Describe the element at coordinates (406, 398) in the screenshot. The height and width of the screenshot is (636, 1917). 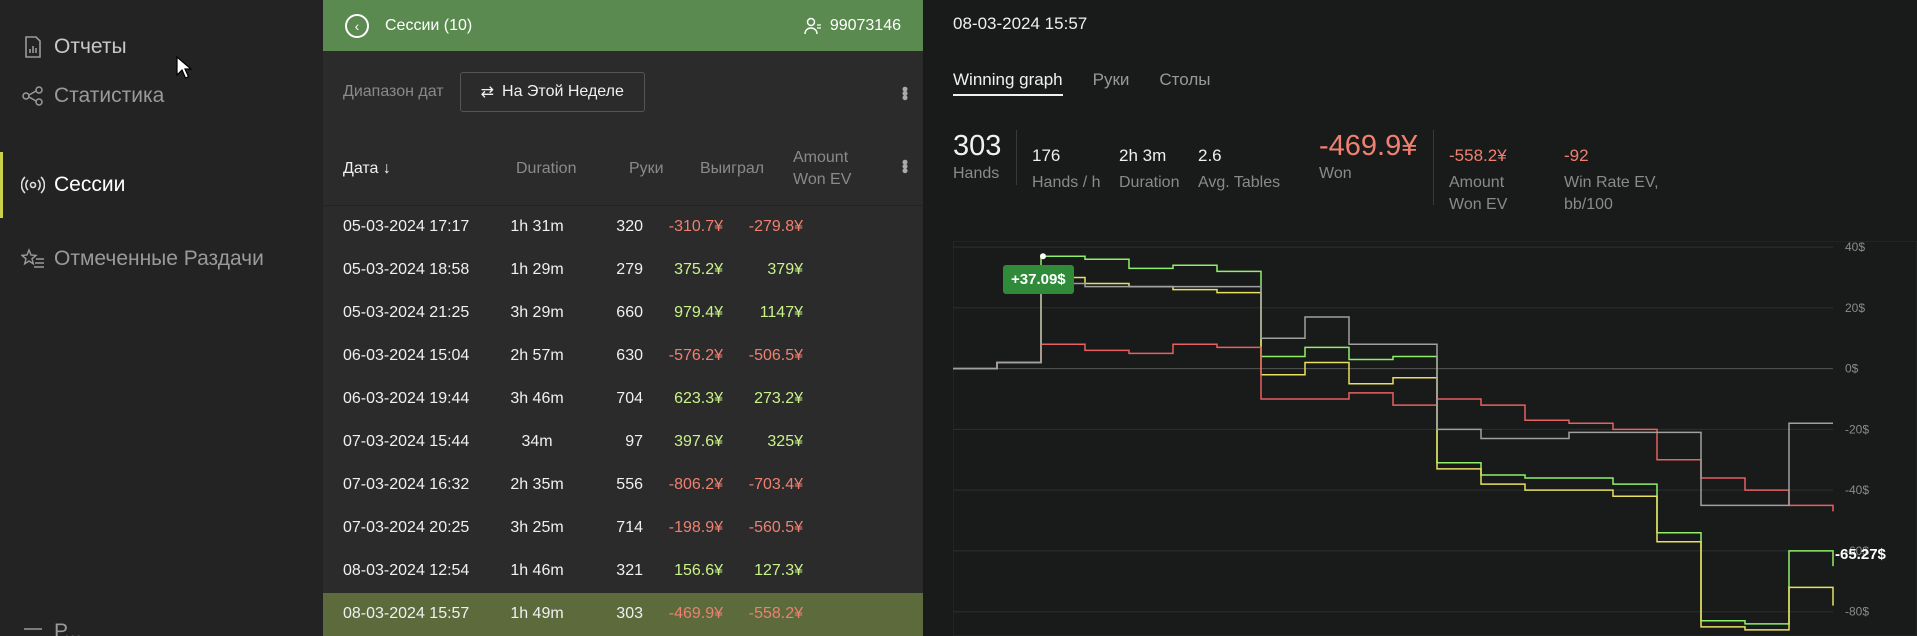
I see `cell-date: 06-03-2024 19:44` at that location.